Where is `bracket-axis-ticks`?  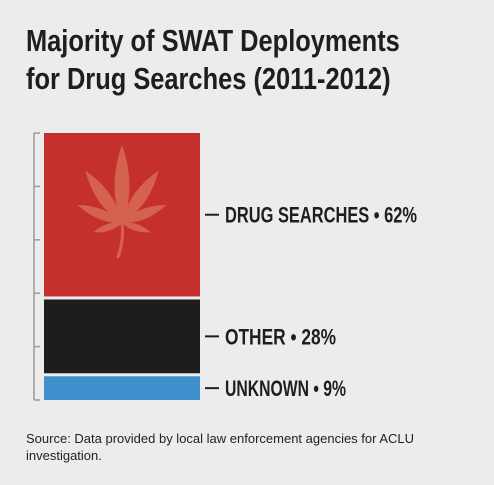
bracket-axis-ticks is located at coordinates (37, 266).